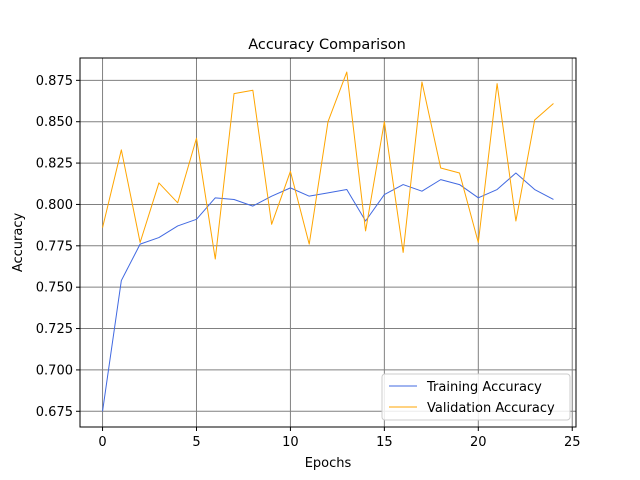  What do you see at coordinates (54, 164) in the screenshot?
I see `y-tick-label: 0.825` at bounding box center [54, 164].